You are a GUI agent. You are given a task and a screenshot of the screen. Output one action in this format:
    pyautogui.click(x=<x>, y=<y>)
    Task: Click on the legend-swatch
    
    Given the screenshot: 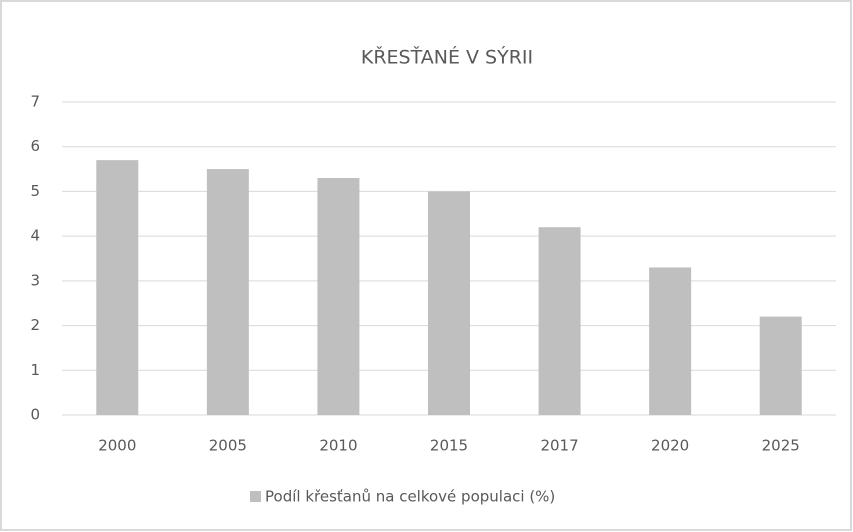 What is the action you would take?
    pyautogui.click(x=255, y=496)
    